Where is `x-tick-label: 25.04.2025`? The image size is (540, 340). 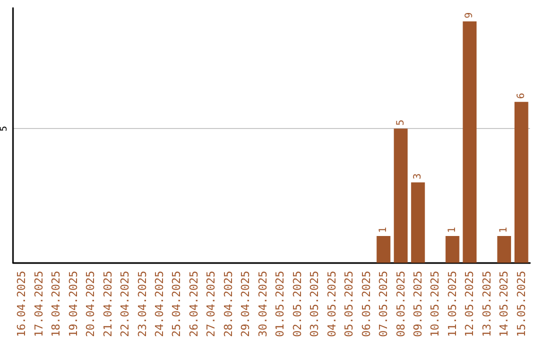 x-tick-label: 25.04.2025 is located at coordinates (177, 304).